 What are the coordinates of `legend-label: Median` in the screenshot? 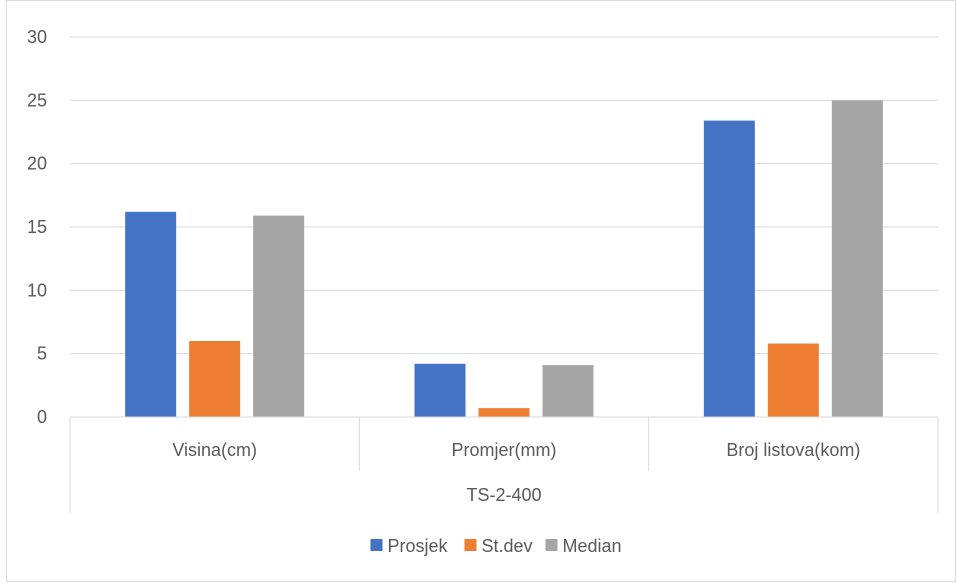 It's located at (592, 546).